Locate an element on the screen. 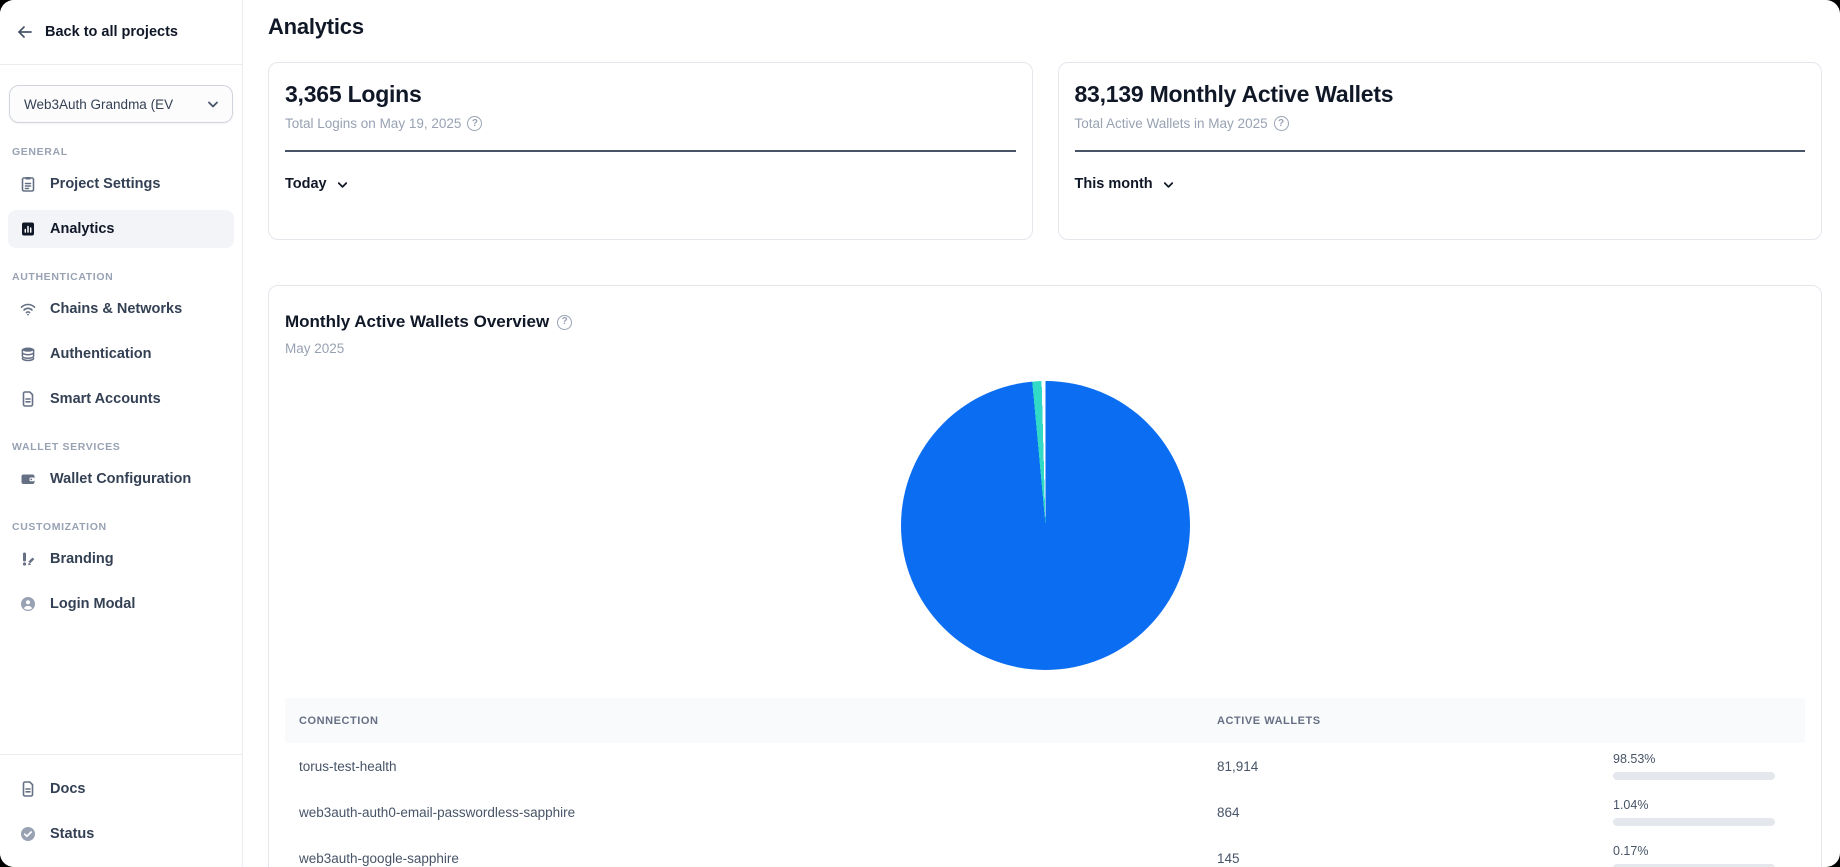  clipboard-icon is located at coordinates (28, 184).